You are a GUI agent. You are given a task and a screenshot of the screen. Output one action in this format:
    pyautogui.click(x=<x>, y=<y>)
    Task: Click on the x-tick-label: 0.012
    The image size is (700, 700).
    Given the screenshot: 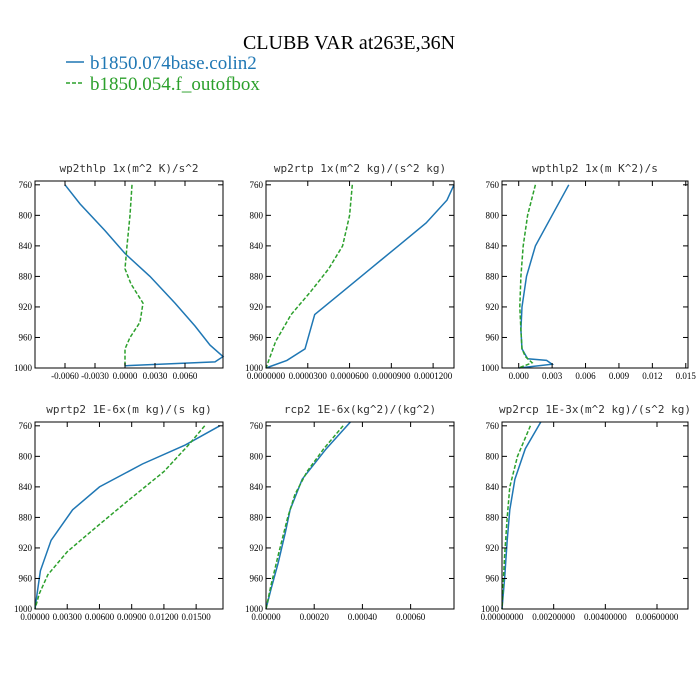 What is the action you would take?
    pyautogui.click(x=652, y=376)
    